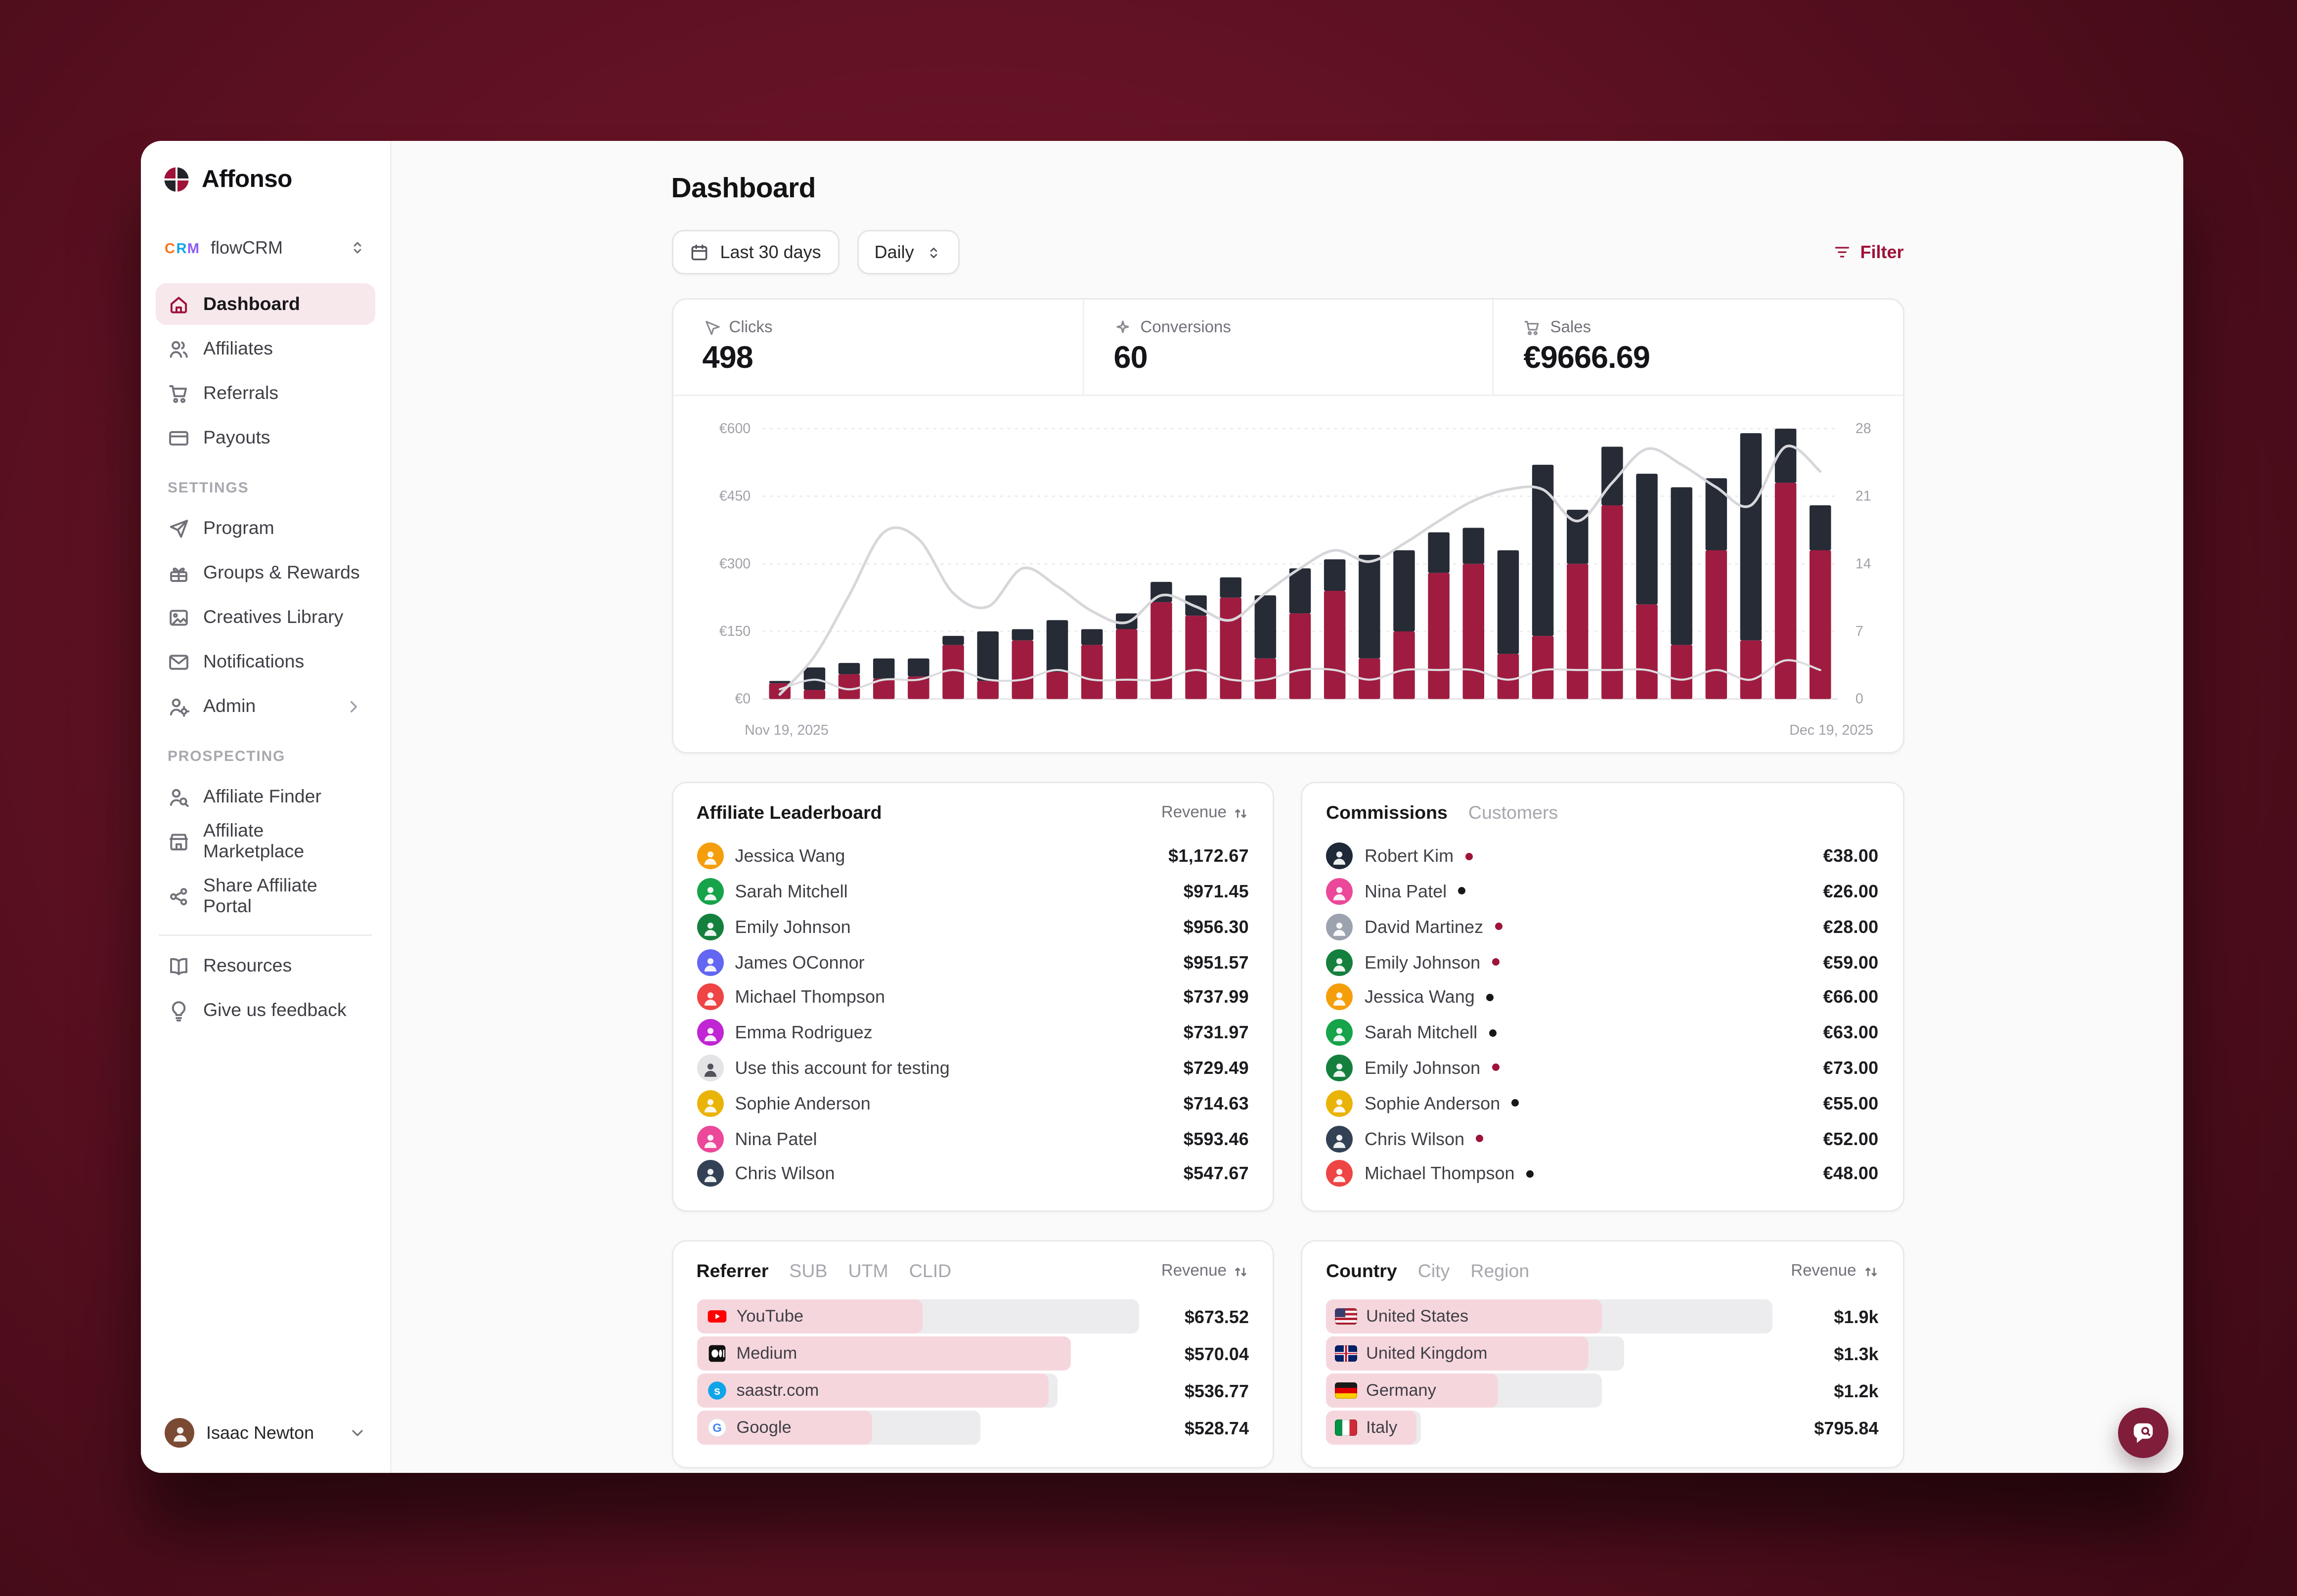 This screenshot has height=1596, width=2297. Describe the element at coordinates (1346, 1316) in the screenshot. I see `country-flag-icon` at that location.